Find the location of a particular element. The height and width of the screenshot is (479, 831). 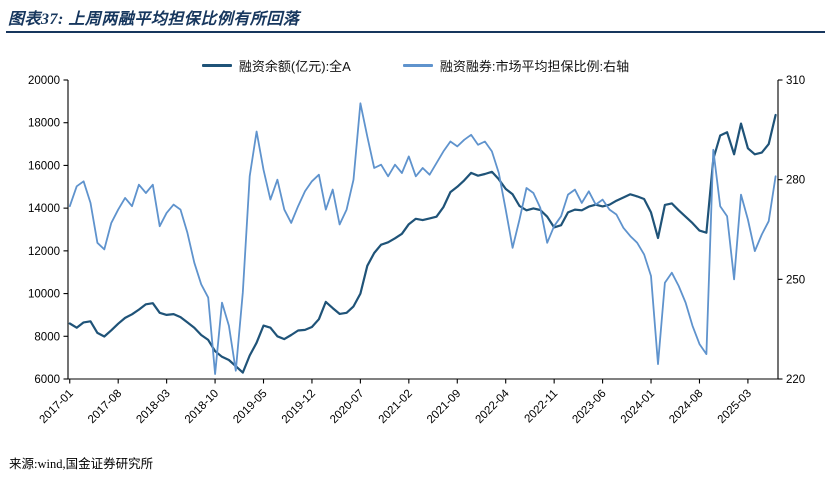

y-axis-tick-label: 20000 is located at coordinates (44, 81).